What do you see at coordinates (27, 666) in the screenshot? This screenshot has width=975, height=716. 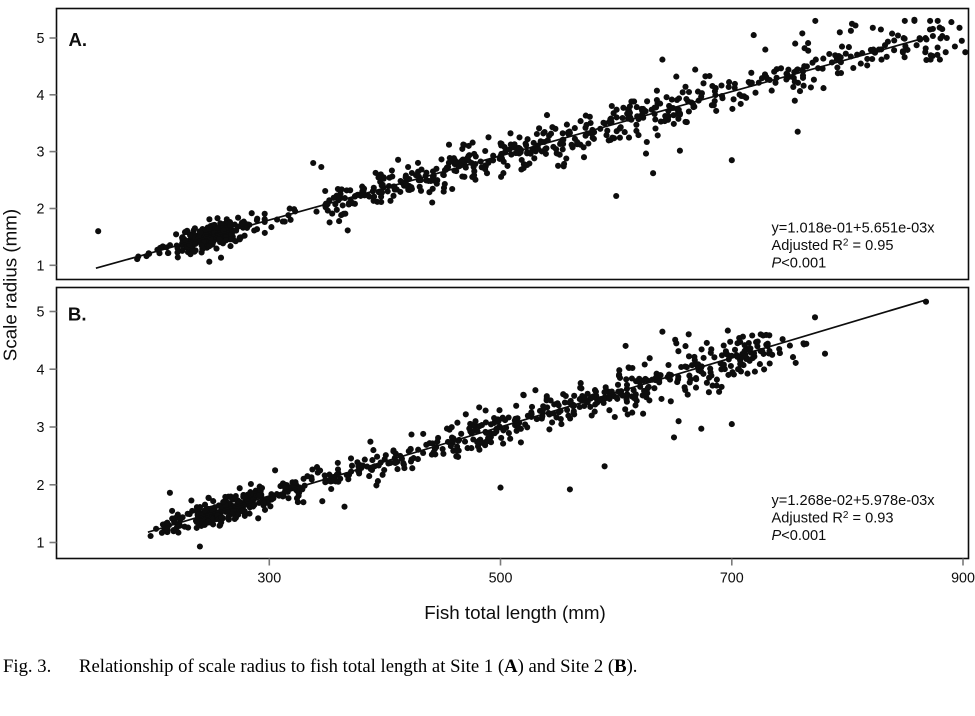 I see `svg-text: Fig. 3.` at bounding box center [27, 666].